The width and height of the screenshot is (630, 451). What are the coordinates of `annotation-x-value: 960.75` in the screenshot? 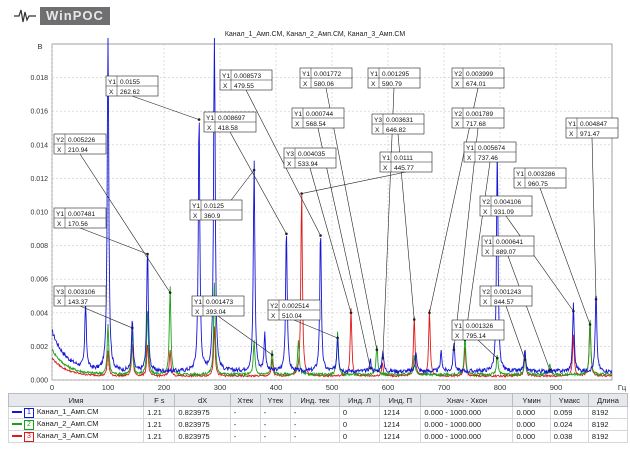 It's located at (538, 184).